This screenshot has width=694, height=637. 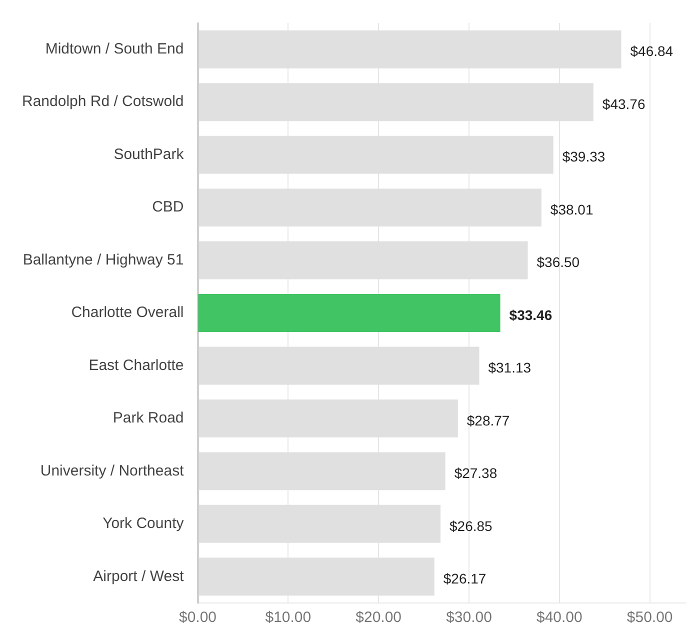 What do you see at coordinates (349, 313) in the screenshot?
I see `bar` at bounding box center [349, 313].